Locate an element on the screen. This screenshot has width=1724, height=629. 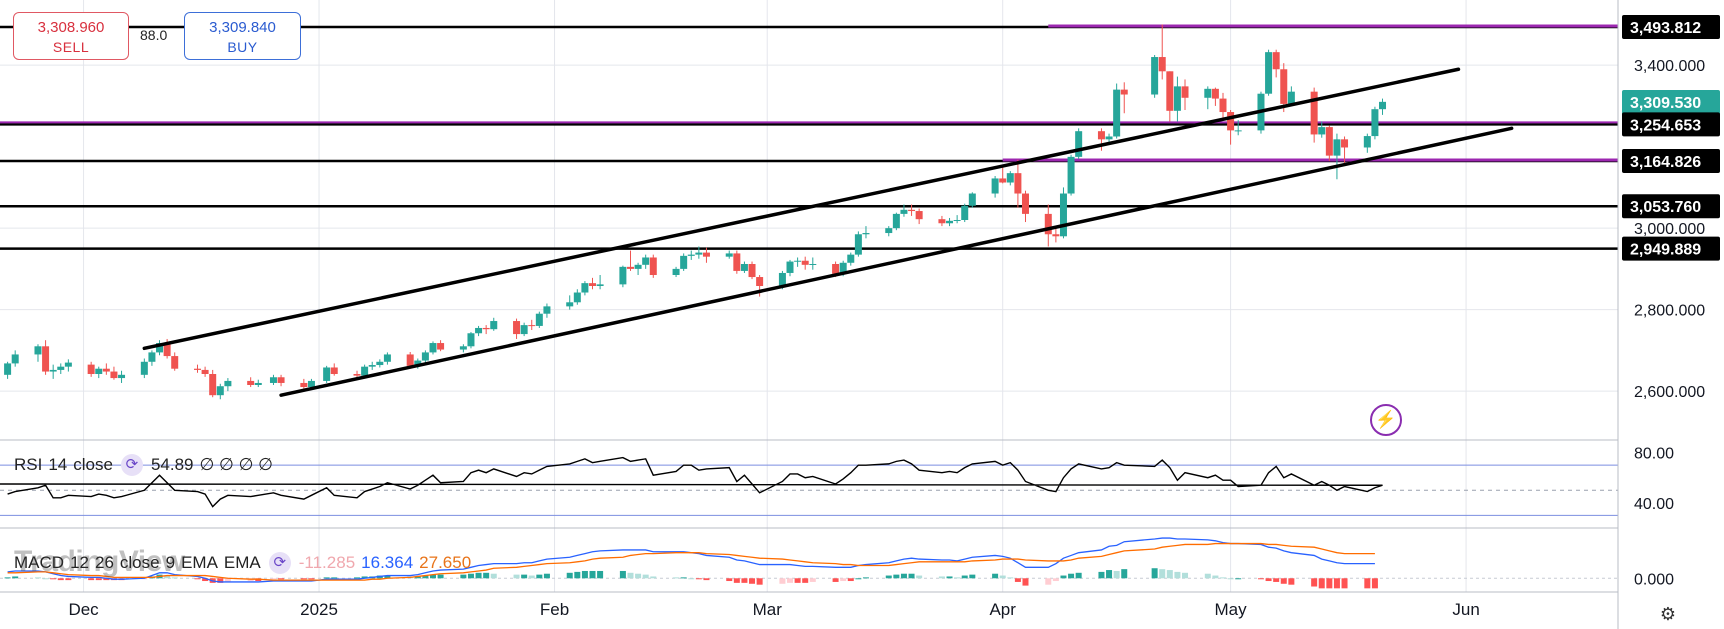
sell-button: 3,308.960 SELL is located at coordinates (71, 36).